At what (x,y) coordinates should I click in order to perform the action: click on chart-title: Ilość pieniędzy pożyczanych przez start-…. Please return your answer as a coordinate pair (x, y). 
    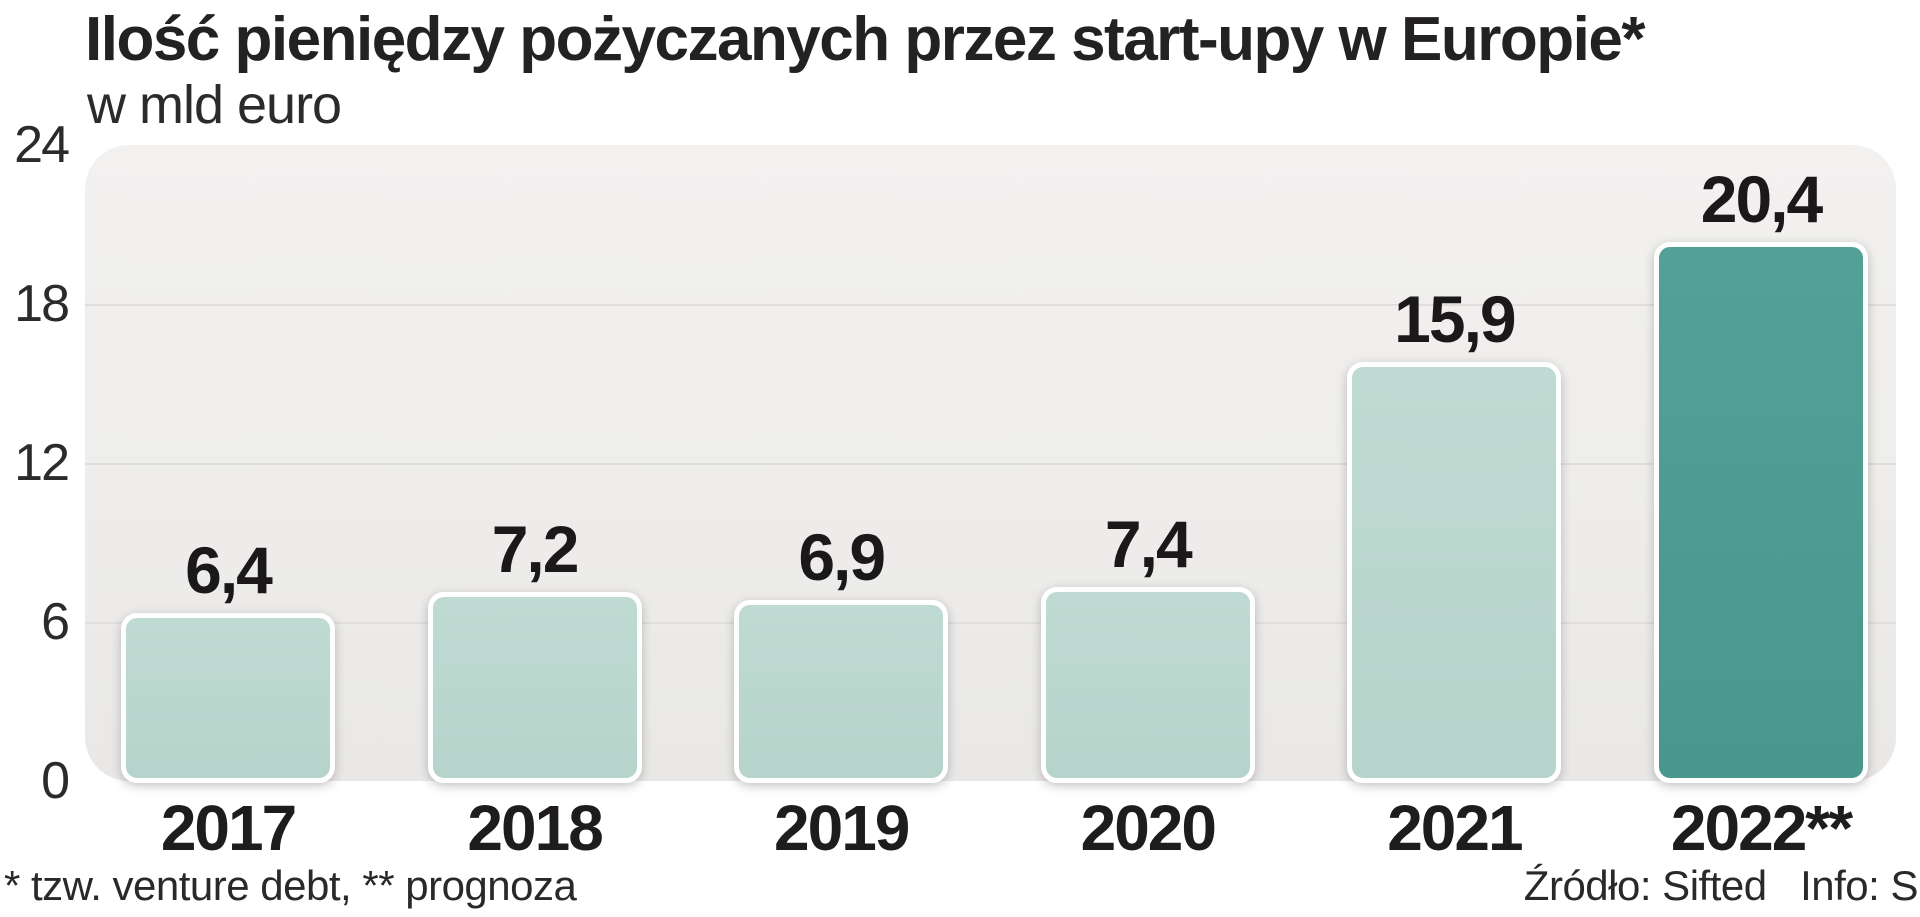
    Looking at the image, I should click on (865, 39).